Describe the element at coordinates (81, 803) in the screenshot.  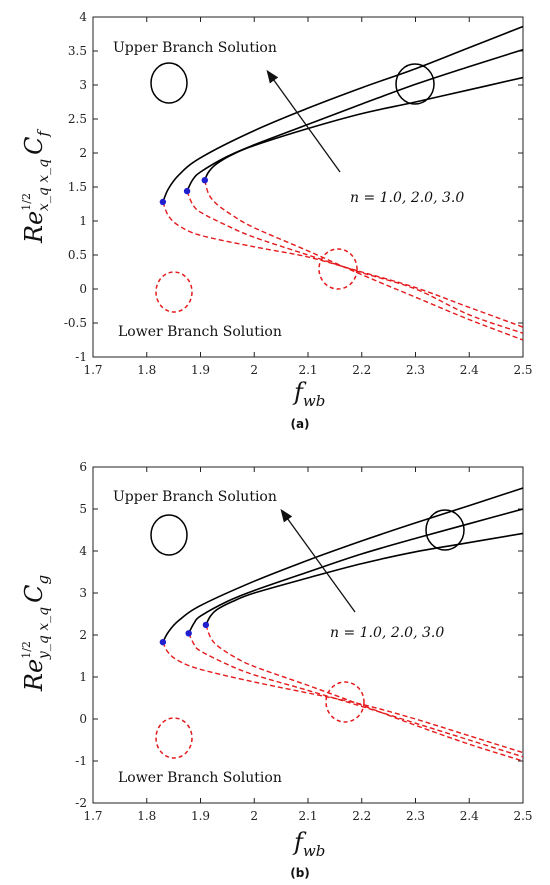
I see `y-tick-label: -2` at that location.